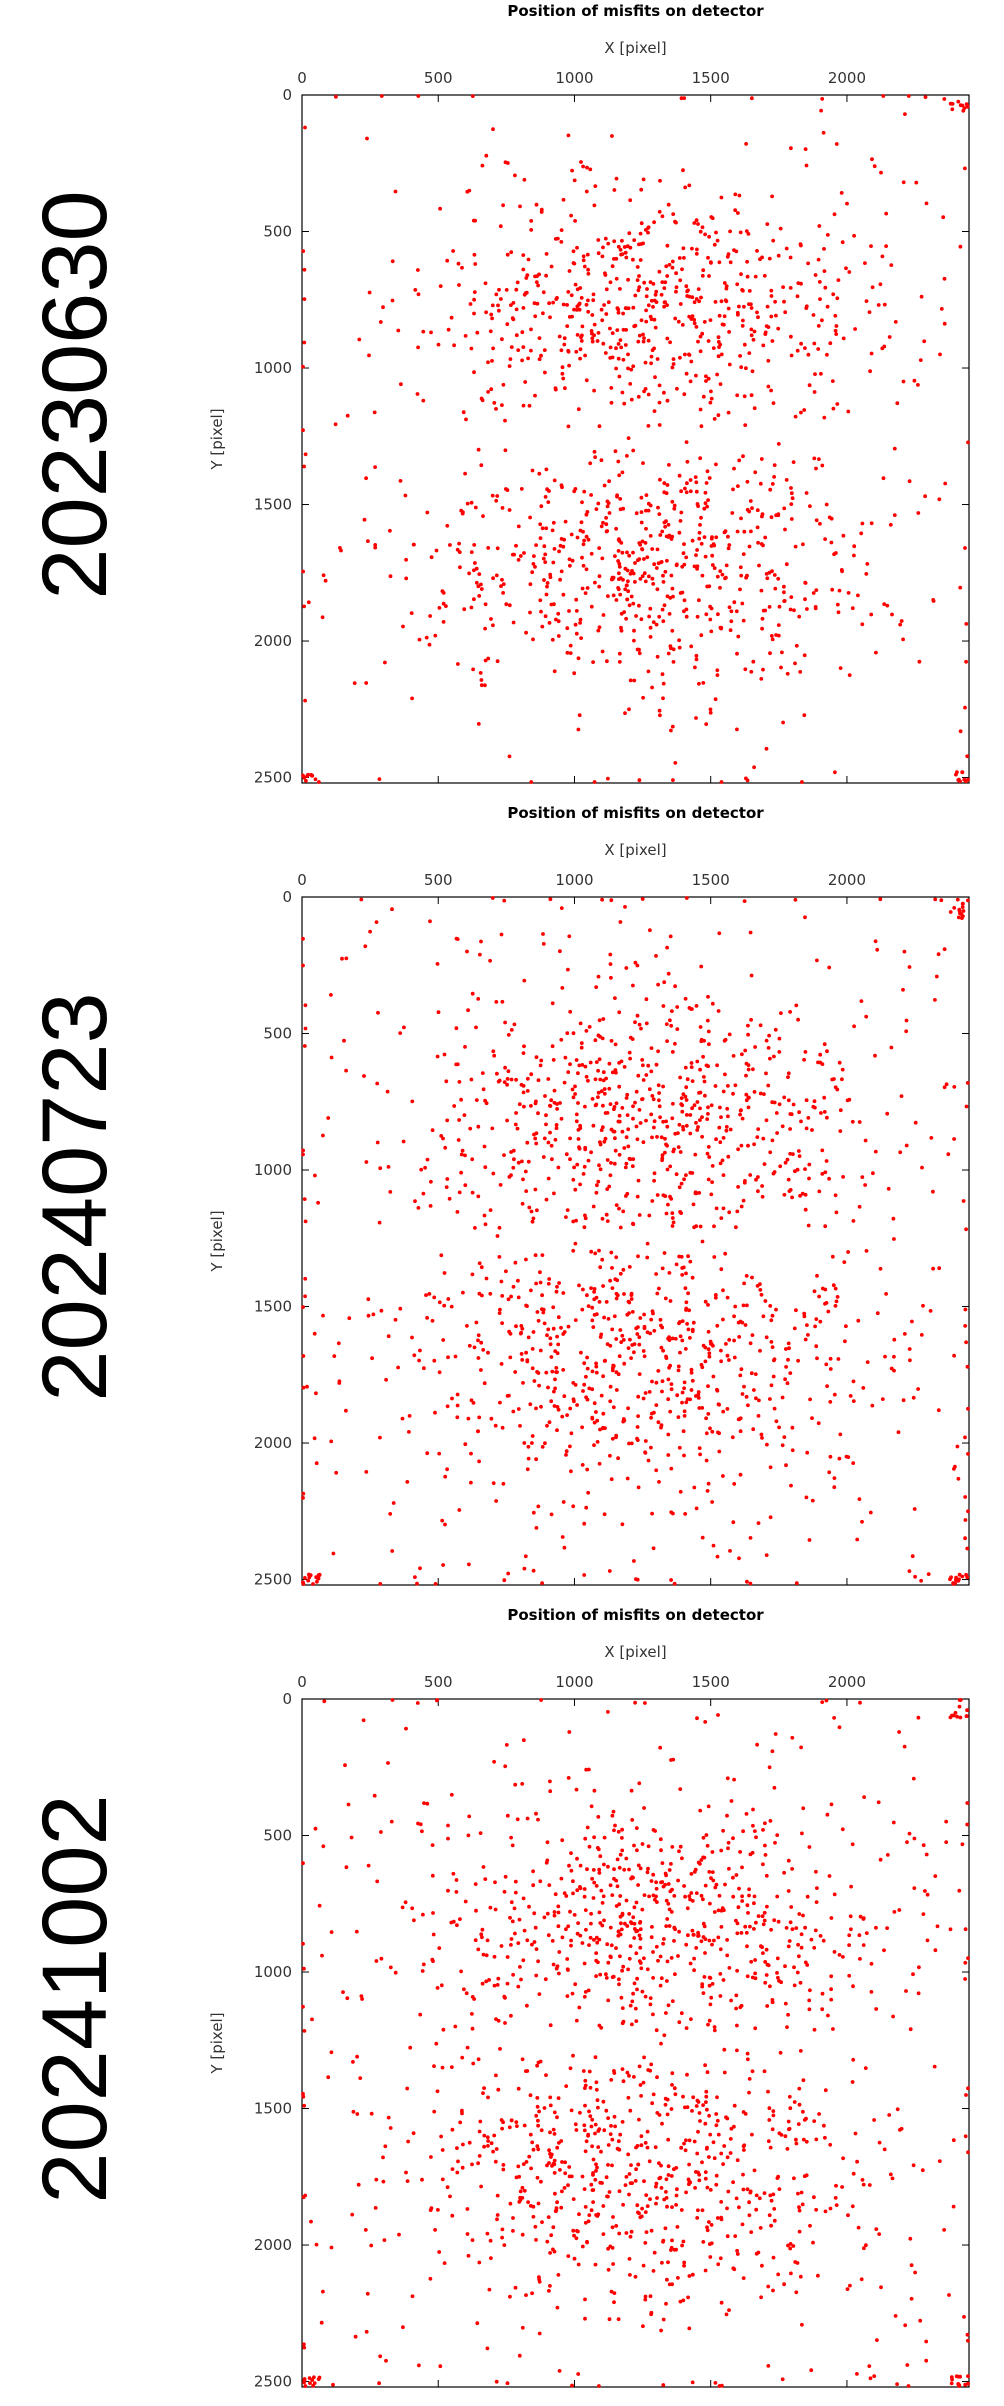 This screenshot has width=1004, height=2406. I want to click on x-tick-label: 1000, so click(574, 1682).